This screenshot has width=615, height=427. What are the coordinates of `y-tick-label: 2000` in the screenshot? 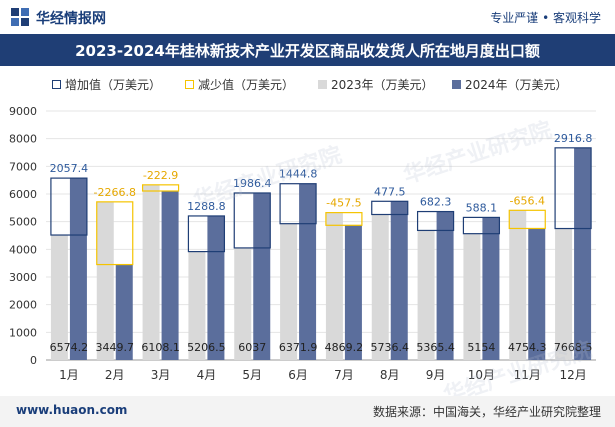 It's located at (23, 305).